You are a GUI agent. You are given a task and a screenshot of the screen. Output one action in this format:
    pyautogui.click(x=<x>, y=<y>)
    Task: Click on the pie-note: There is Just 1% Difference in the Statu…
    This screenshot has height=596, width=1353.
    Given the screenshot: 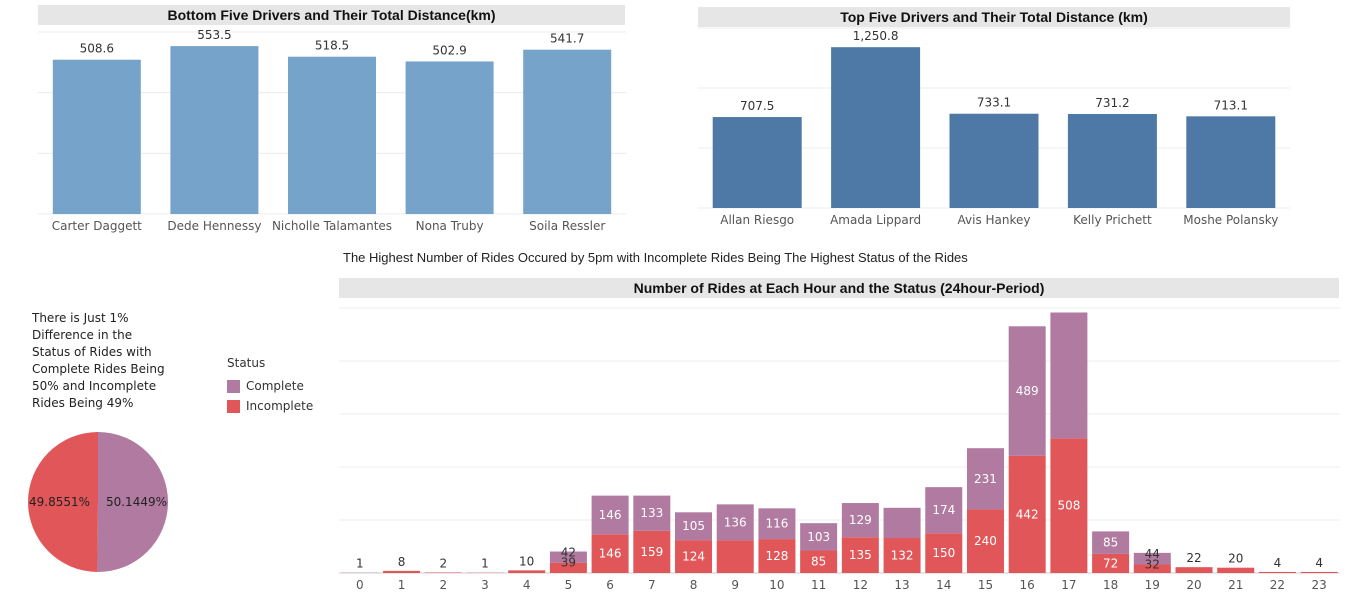 What is the action you would take?
    pyautogui.click(x=102, y=361)
    